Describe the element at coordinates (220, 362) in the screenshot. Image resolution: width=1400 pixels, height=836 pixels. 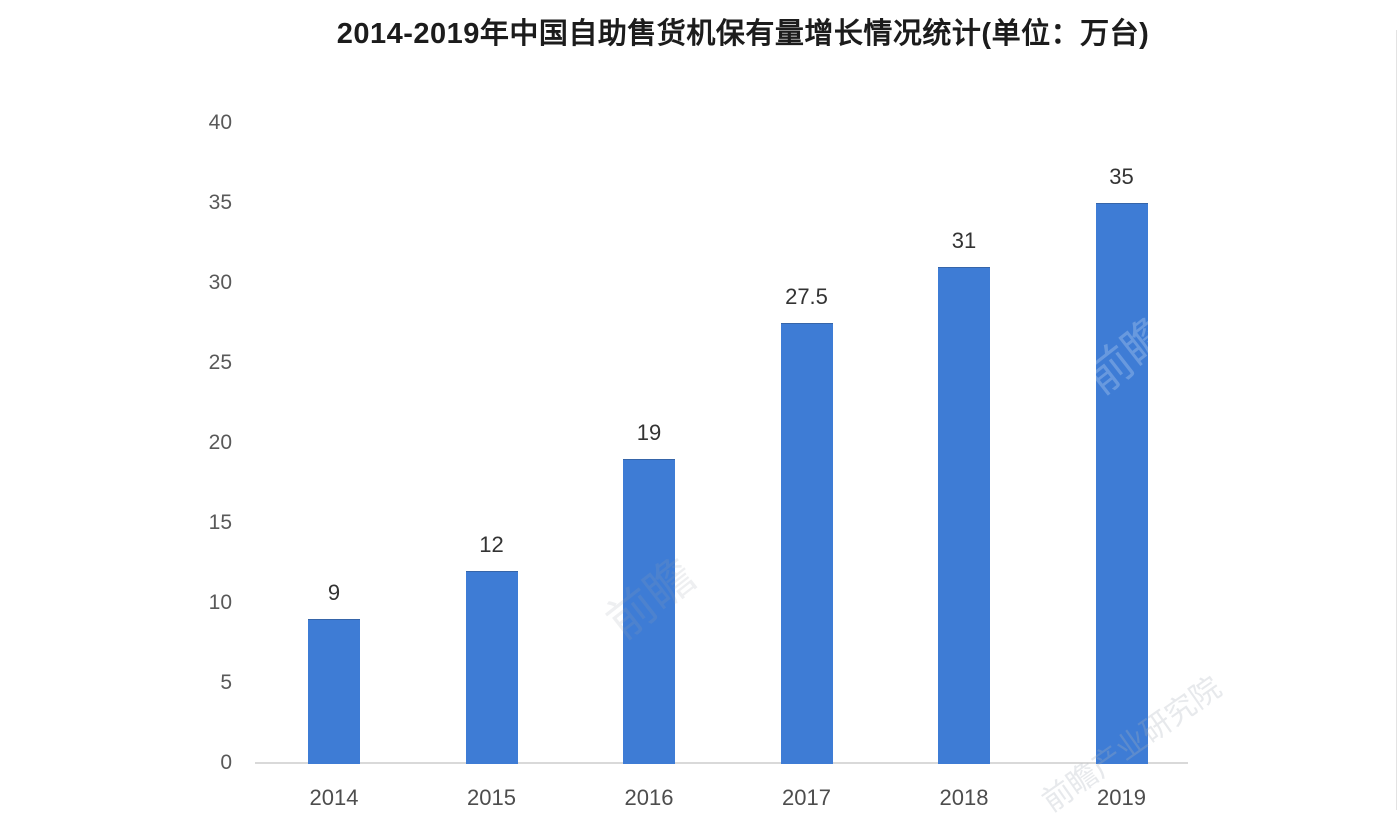
I see `y-tick-label: 25` at that location.